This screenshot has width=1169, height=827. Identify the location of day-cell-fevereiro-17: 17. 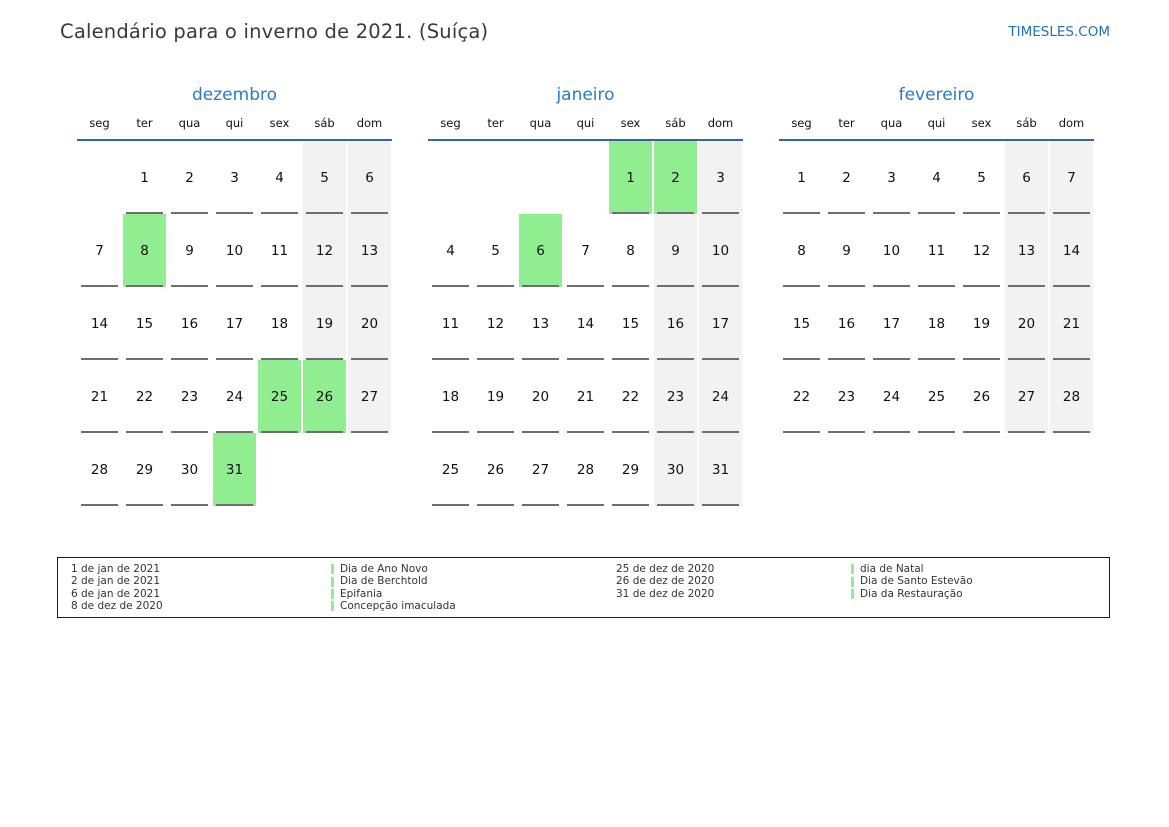
(891, 323).